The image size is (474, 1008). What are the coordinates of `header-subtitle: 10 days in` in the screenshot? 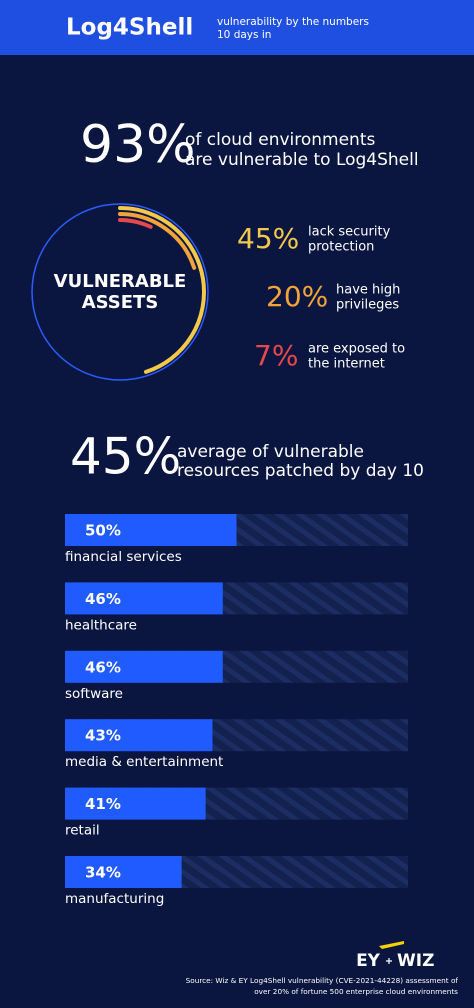 It's located at (244, 35).